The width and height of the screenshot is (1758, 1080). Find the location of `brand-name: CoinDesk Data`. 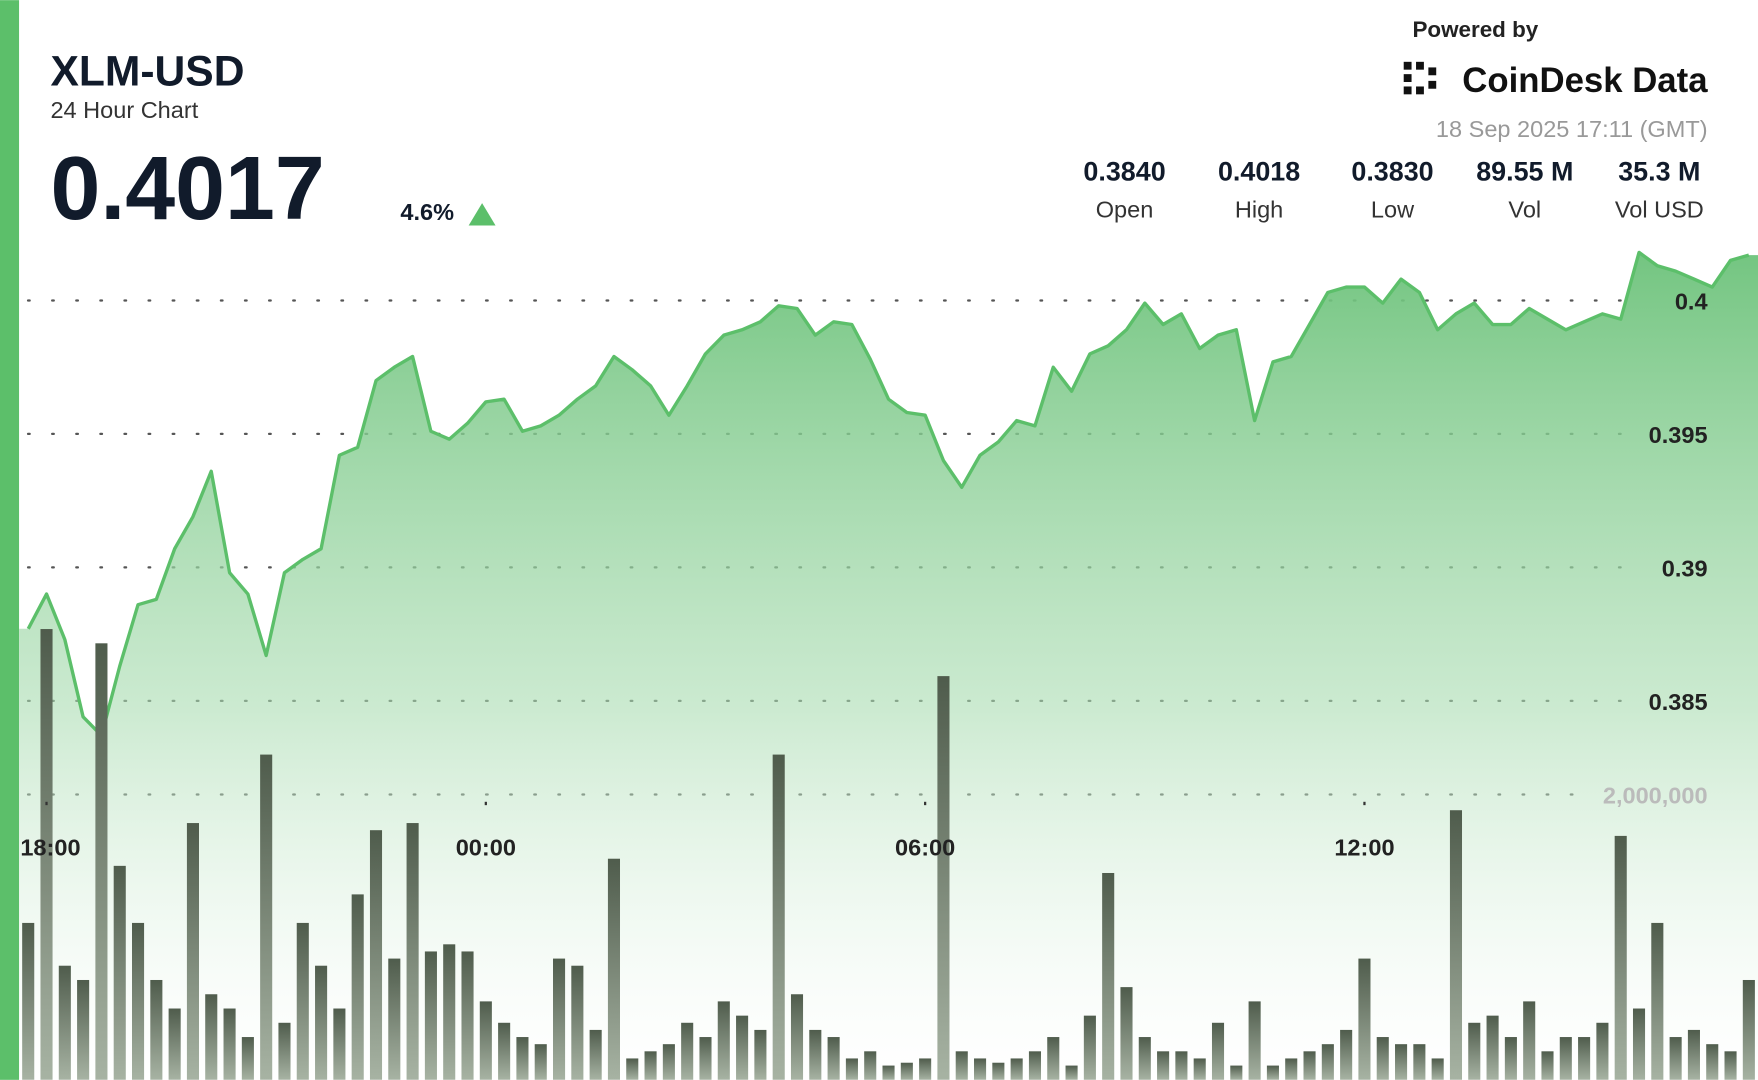

brand-name: CoinDesk Data is located at coordinates (1585, 81).